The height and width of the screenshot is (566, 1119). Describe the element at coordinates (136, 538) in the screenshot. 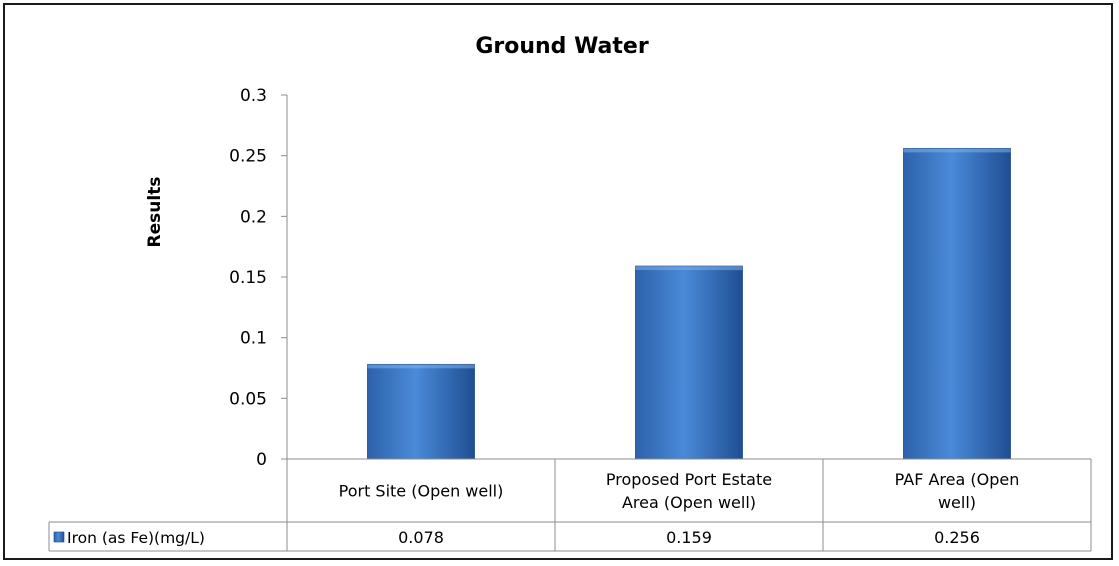

I see `legend-series-name: Iron (as Fe)(mg/L)` at that location.